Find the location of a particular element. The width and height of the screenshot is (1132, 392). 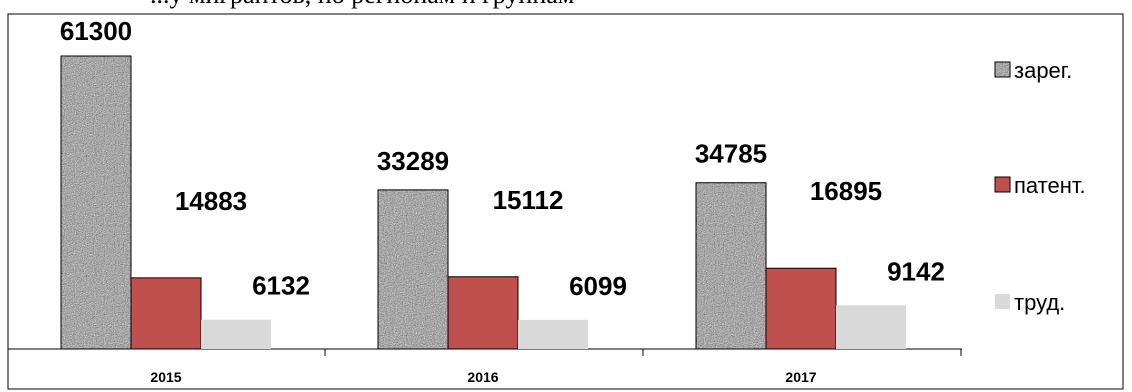

category-label: 2016 is located at coordinates (482, 377).